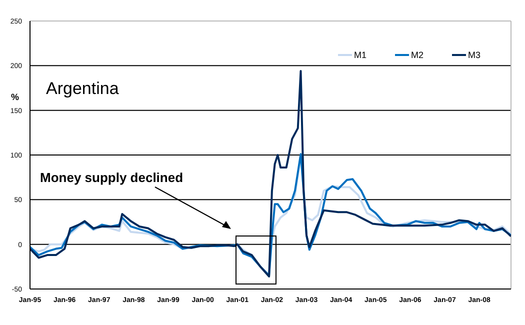 The image size is (525, 325). Describe the element at coordinates (474, 55) in the screenshot. I see `legend-label: M3` at that location.